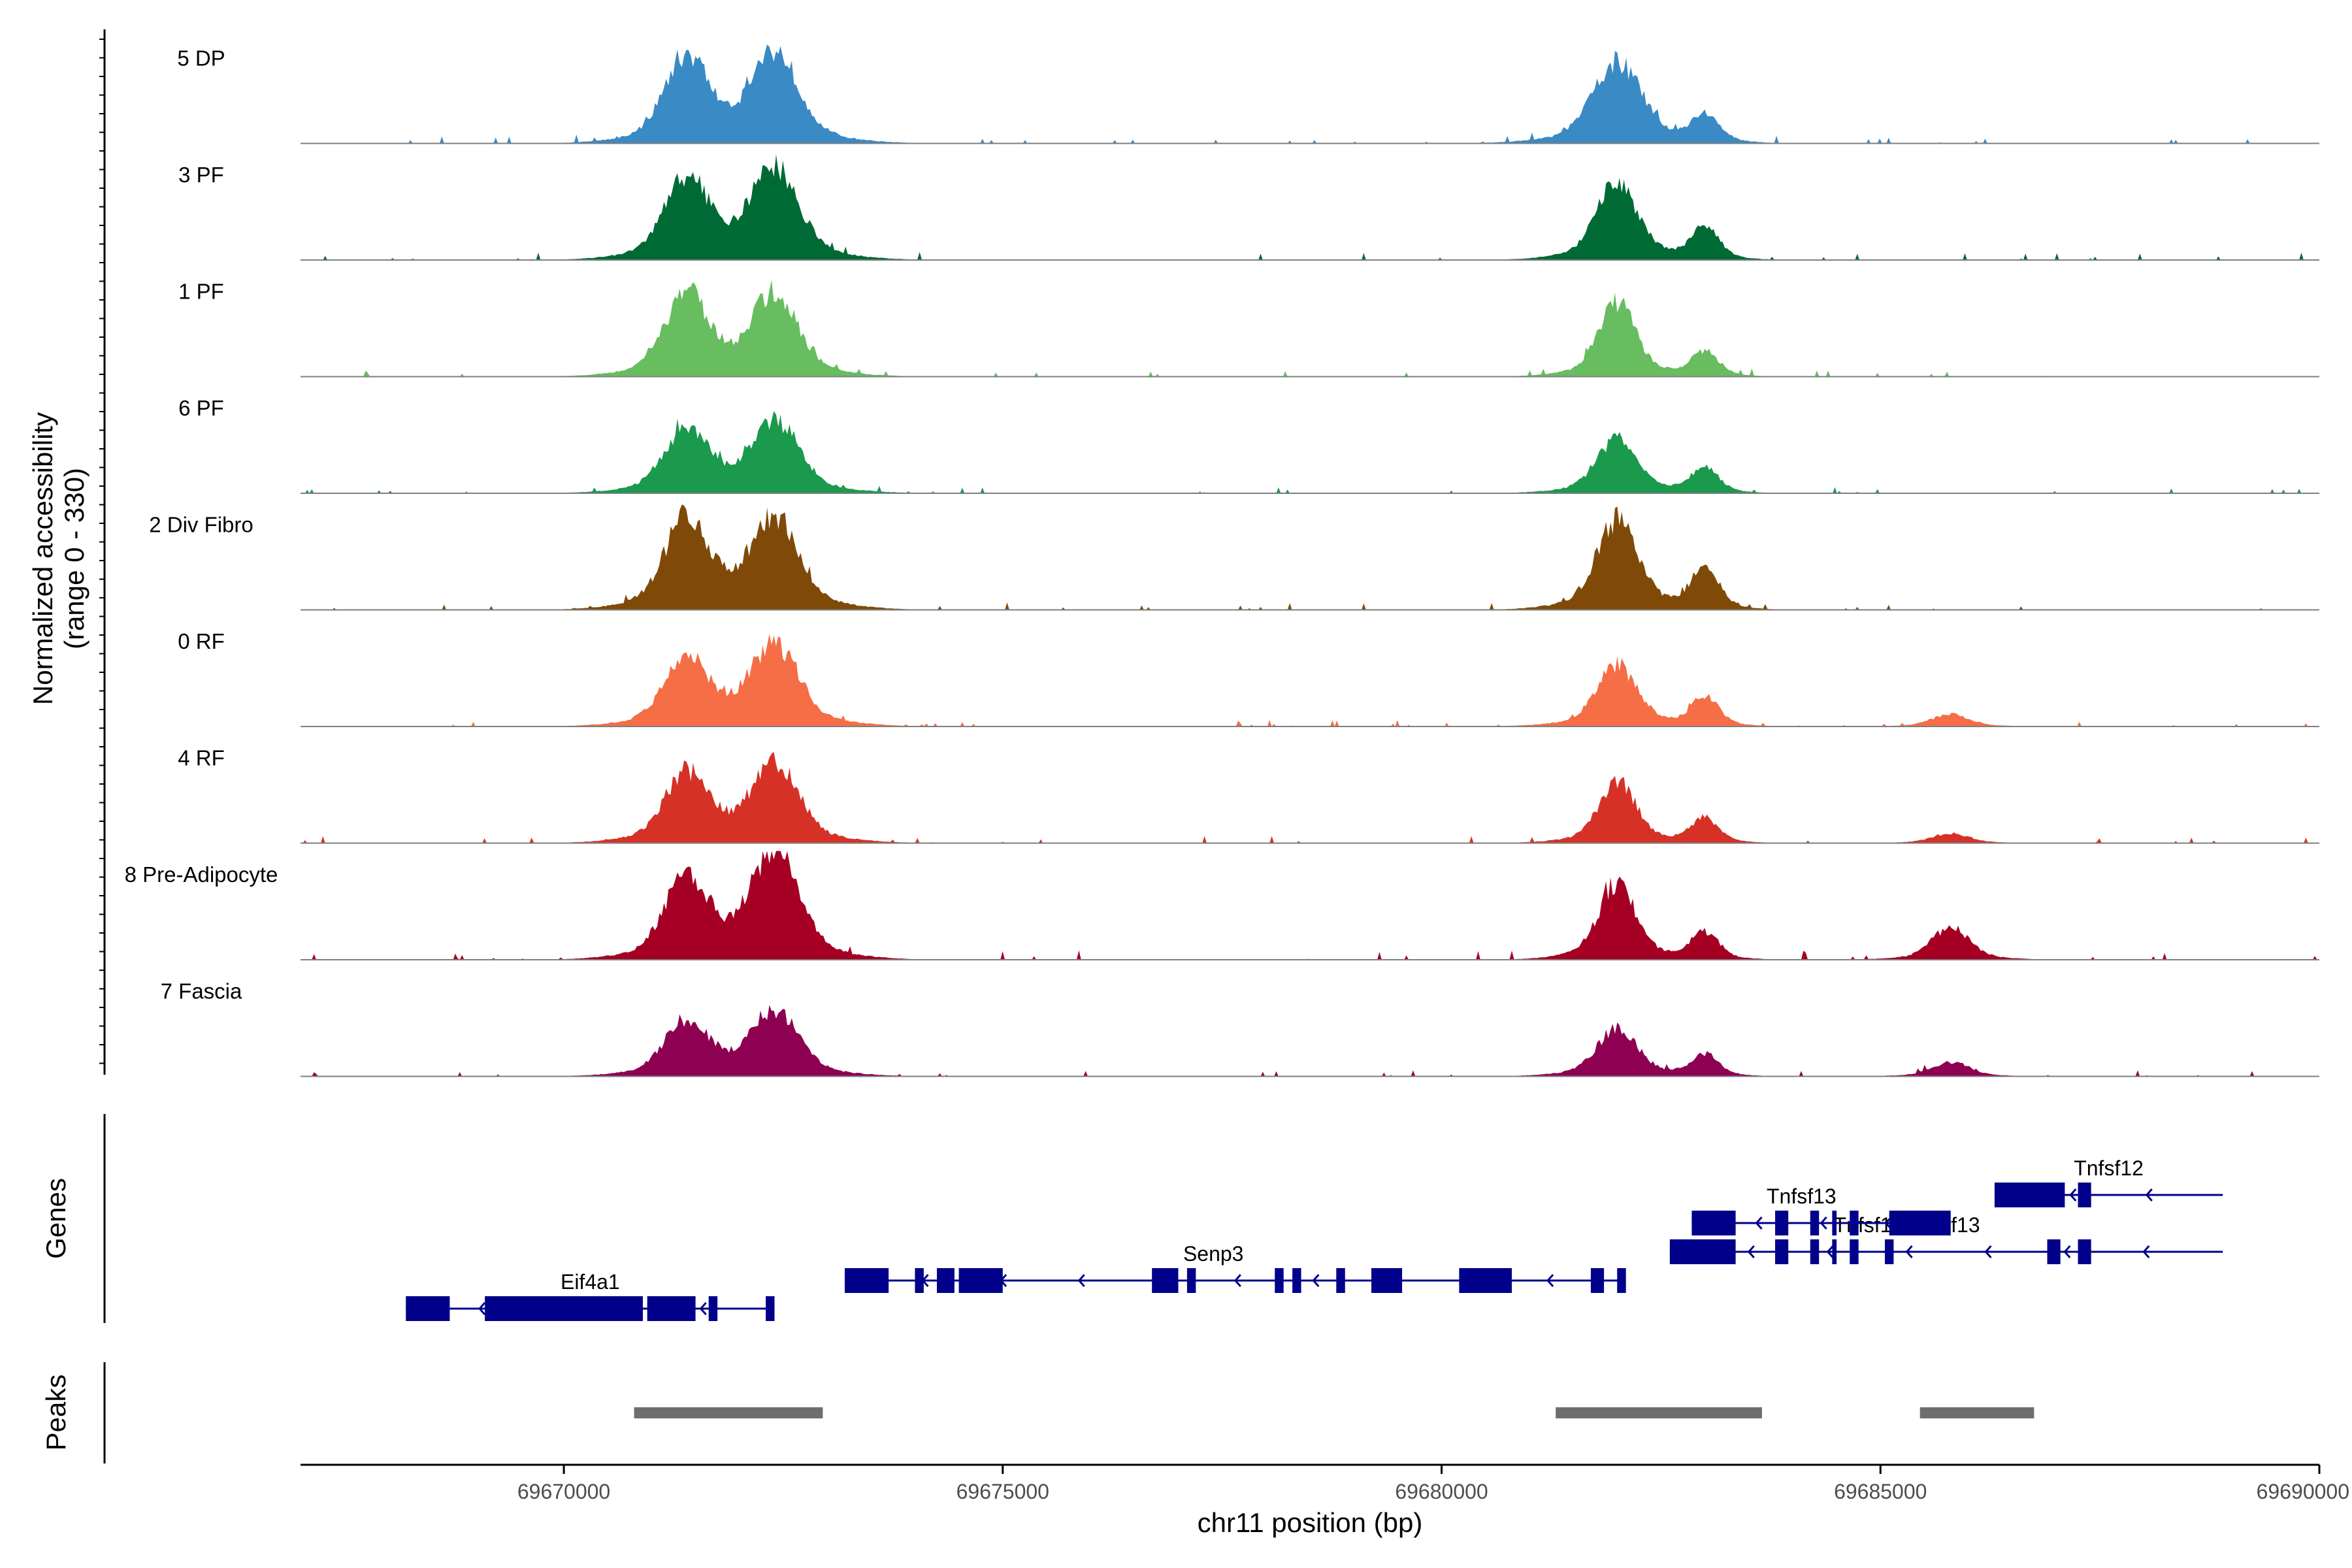  I want to click on track-6-pf: 6 PF, so click(1248, 445).